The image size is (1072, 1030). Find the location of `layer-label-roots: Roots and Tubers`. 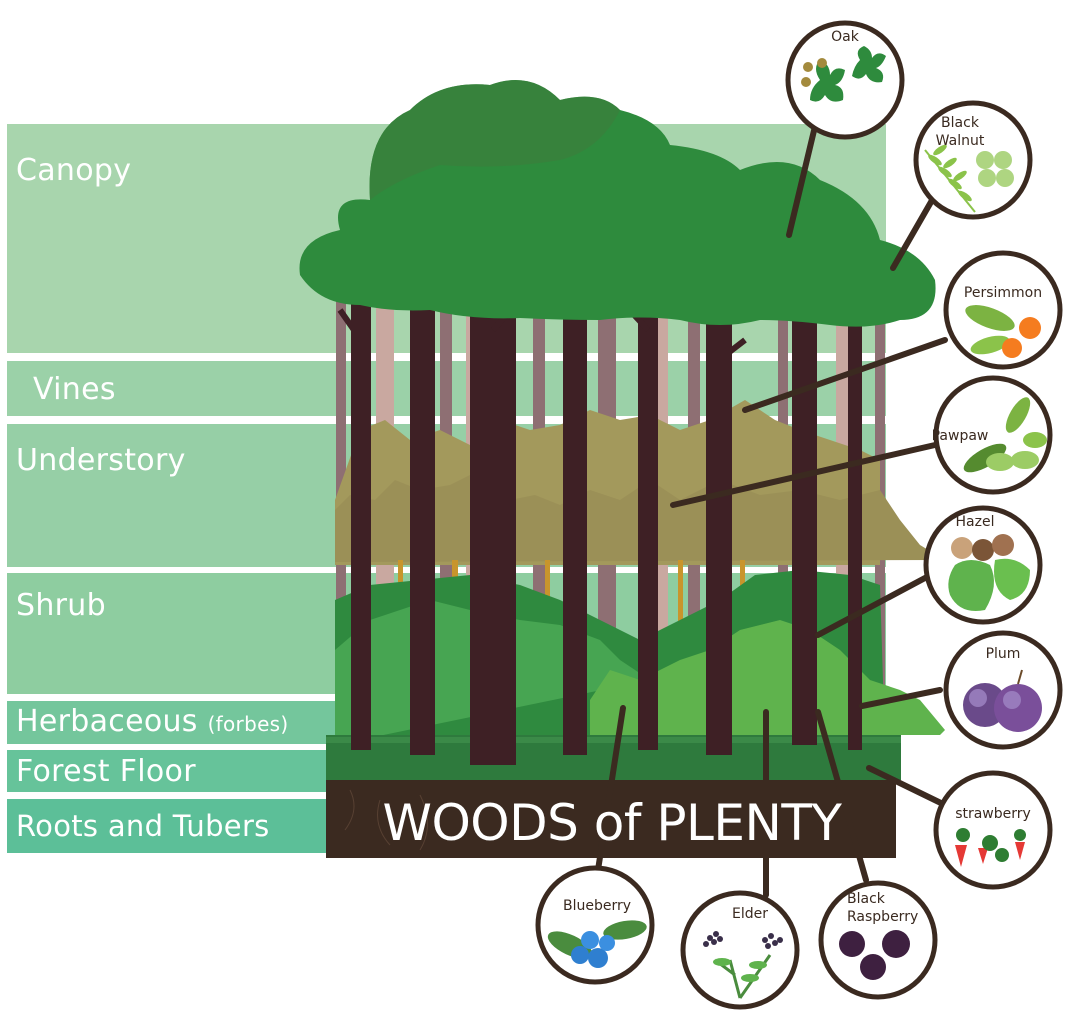

layer-label-roots: Roots and Tubers is located at coordinates (143, 826).